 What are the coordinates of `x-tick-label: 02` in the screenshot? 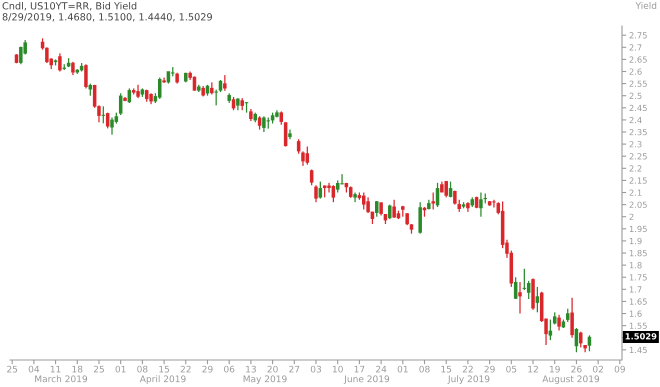 It's located at (597, 369).